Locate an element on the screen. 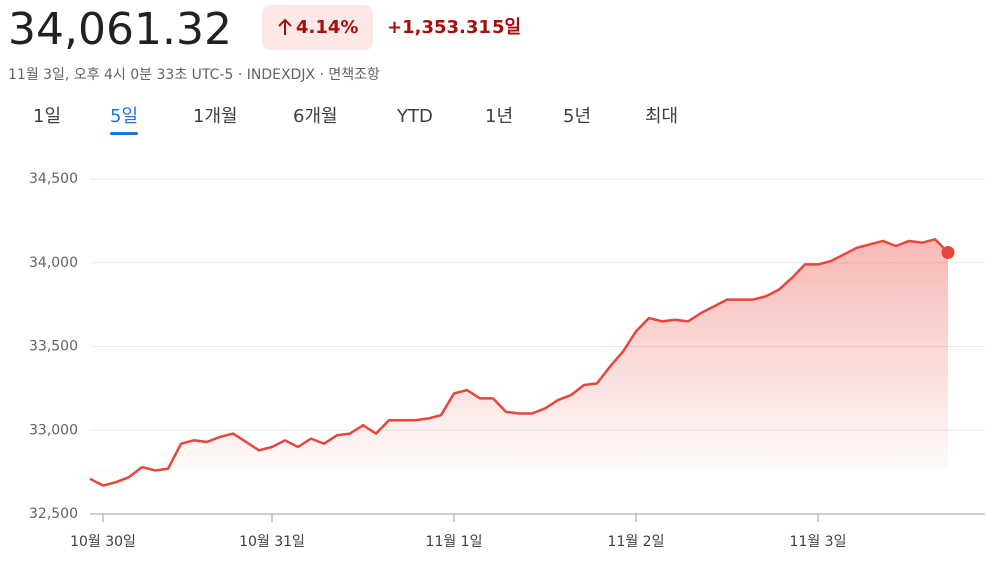 Image resolution: width=987 pixels, height=563 pixels. x-tick-label: 11월 3일 is located at coordinates (818, 542).